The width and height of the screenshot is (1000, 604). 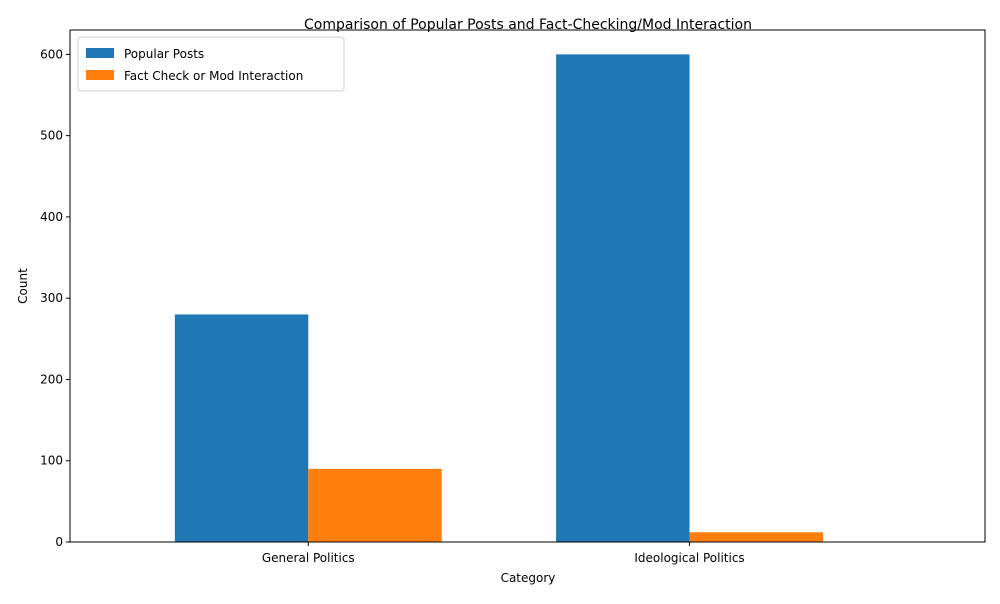 I want to click on y-tick-label: 600, so click(x=51, y=54).